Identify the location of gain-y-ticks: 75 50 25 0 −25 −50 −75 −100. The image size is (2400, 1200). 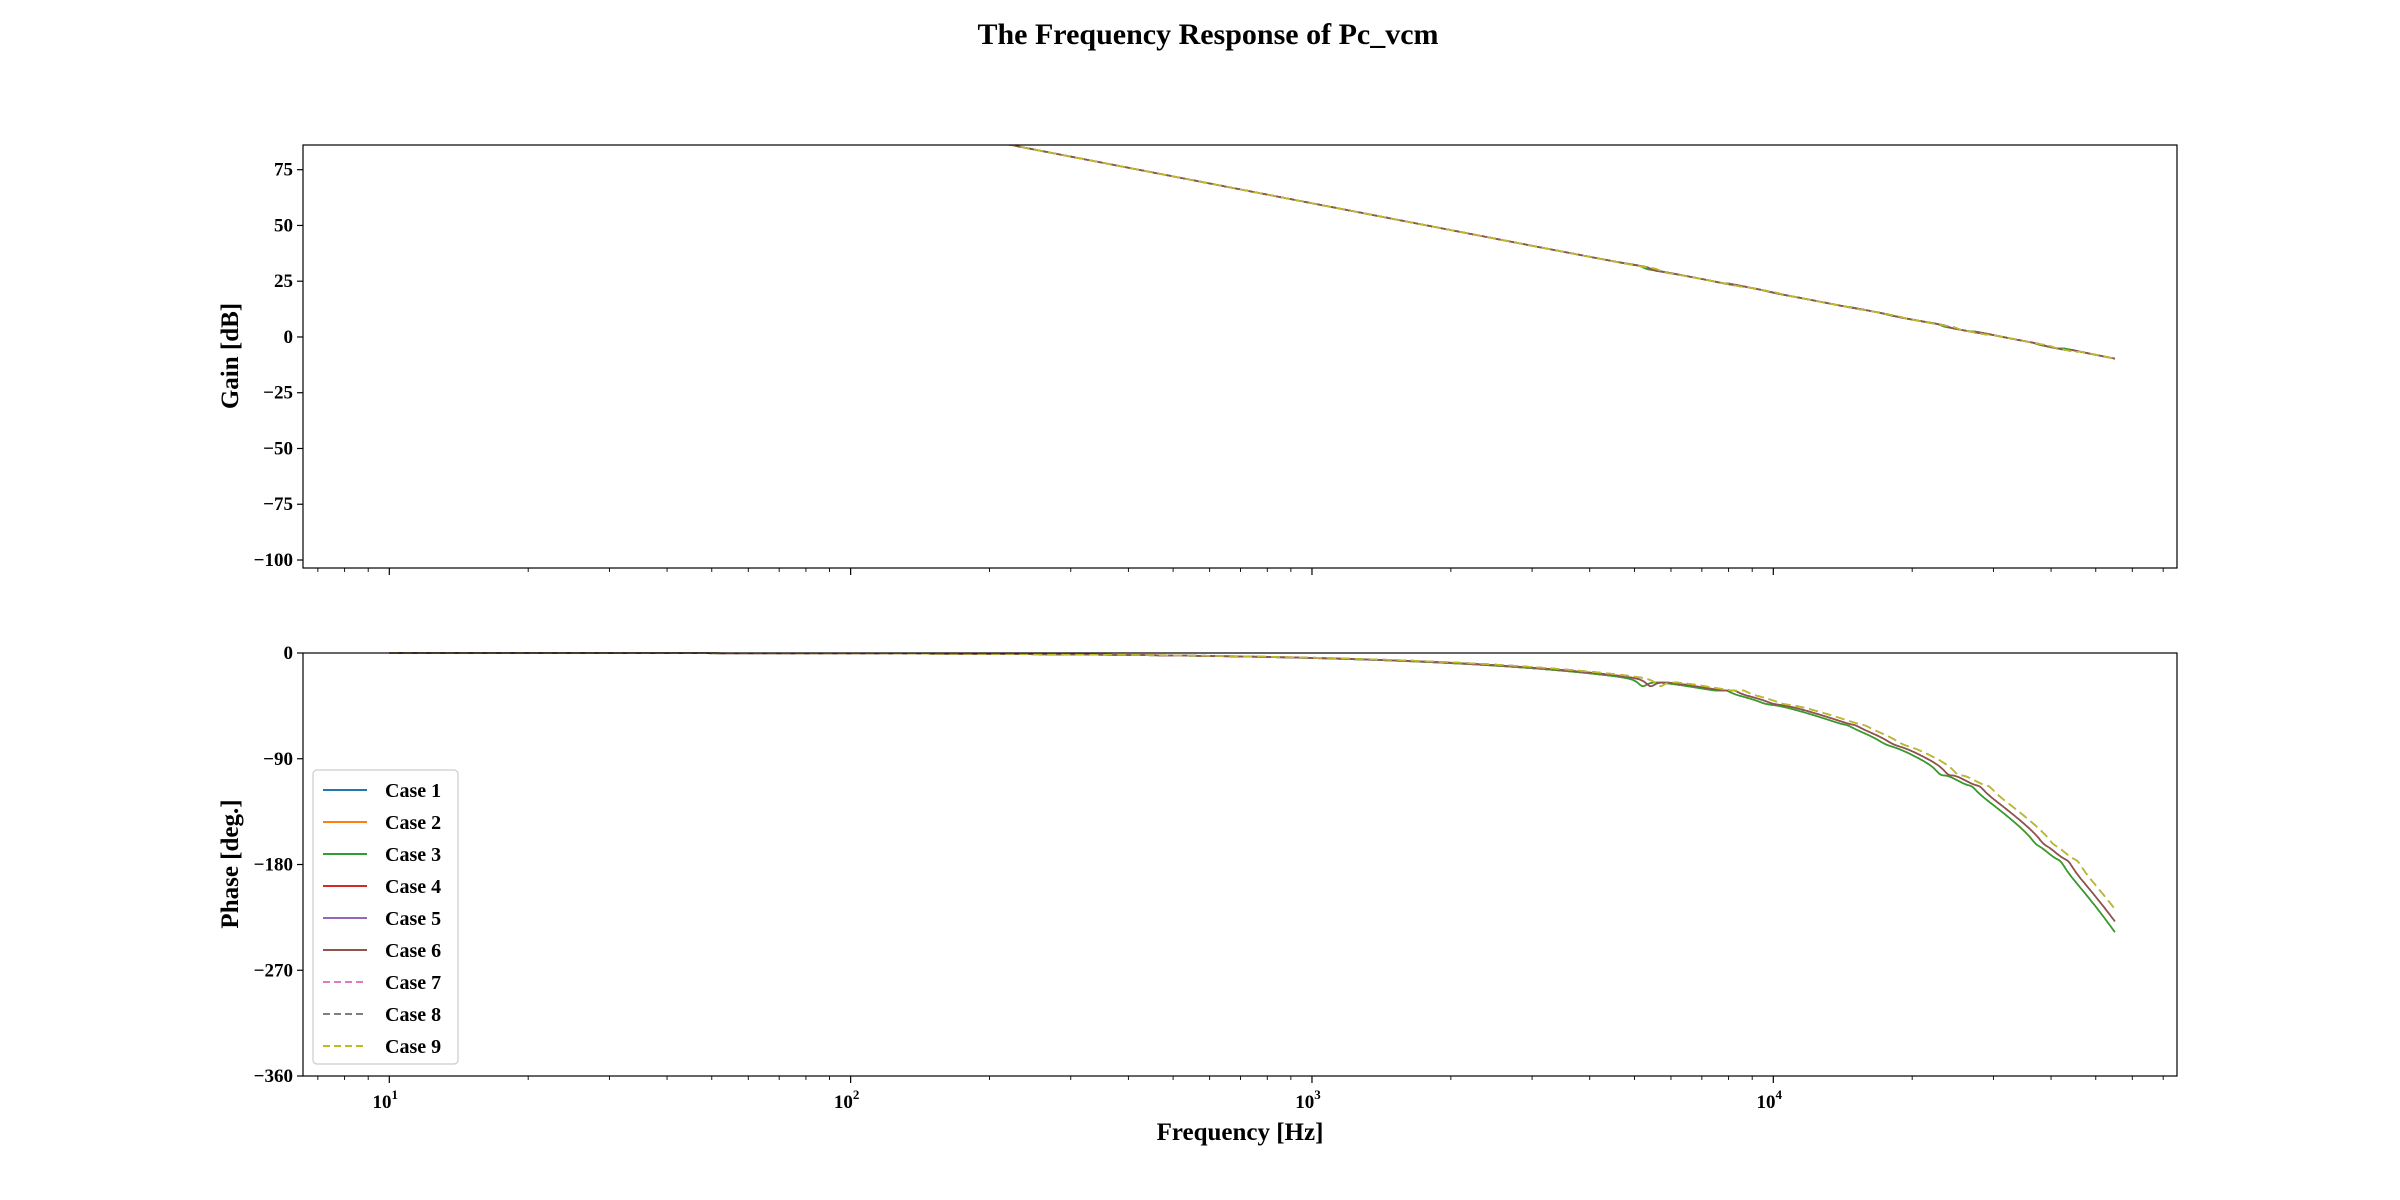
(278, 365).